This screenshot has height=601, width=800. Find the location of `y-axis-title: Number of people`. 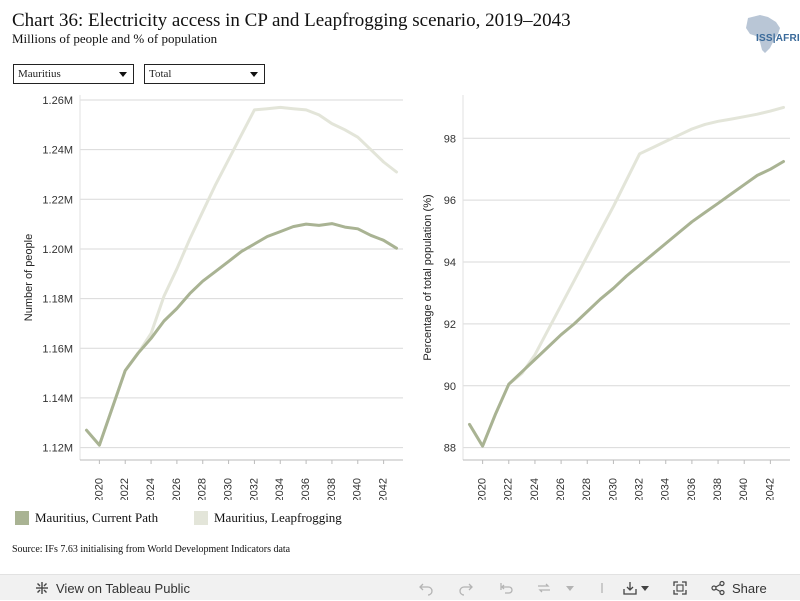

y-axis-title: Number of people is located at coordinates (29, 277).